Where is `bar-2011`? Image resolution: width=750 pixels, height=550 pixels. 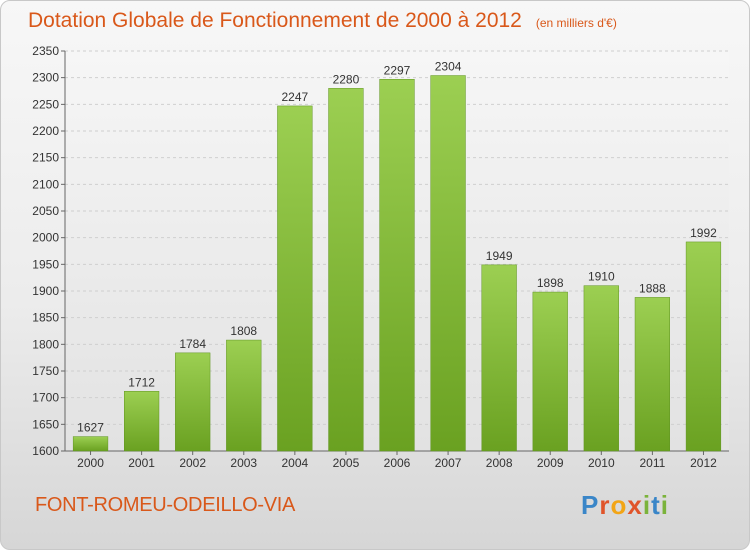
bar-2011 is located at coordinates (652, 374).